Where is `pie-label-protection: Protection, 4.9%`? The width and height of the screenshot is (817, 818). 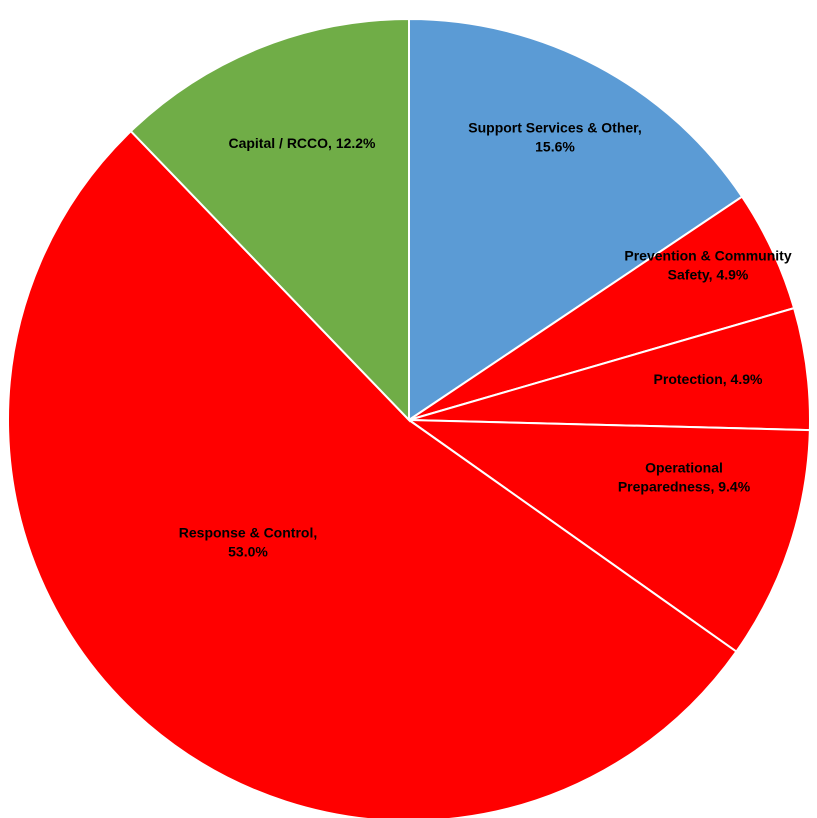 pie-label-protection: Protection, 4.9% is located at coordinates (708, 379).